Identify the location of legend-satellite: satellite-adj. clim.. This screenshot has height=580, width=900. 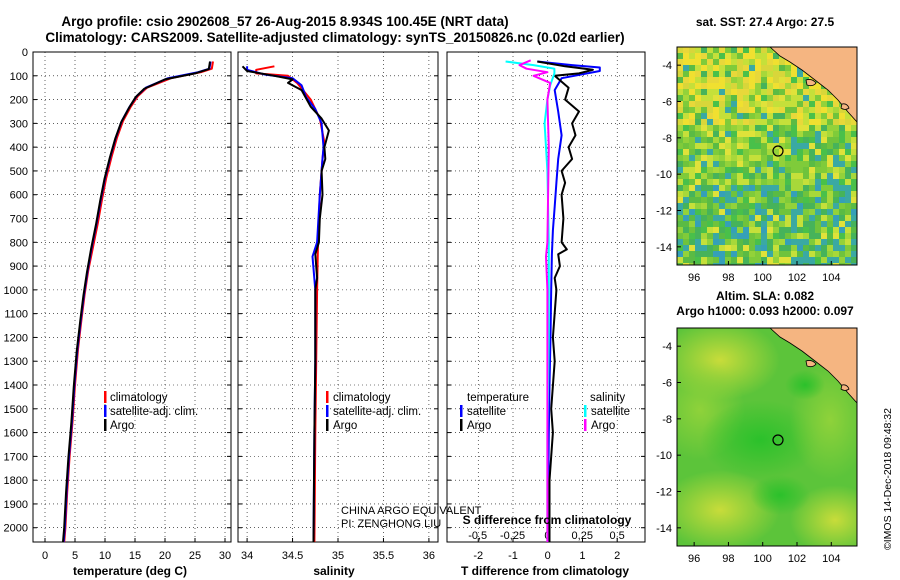
(377, 412).